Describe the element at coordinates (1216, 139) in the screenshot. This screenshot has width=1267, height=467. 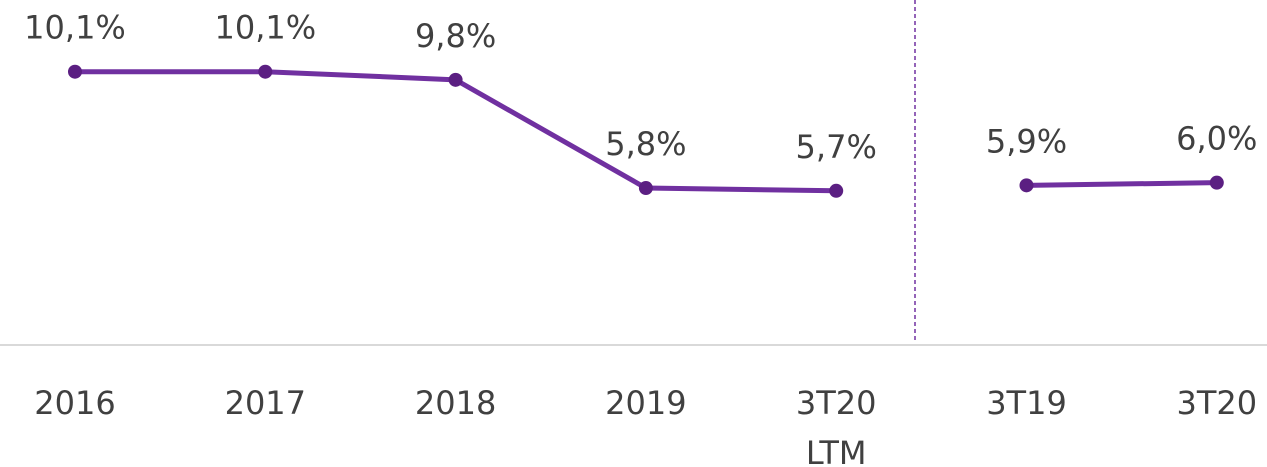
I see `data-label: 6,0%` at that location.